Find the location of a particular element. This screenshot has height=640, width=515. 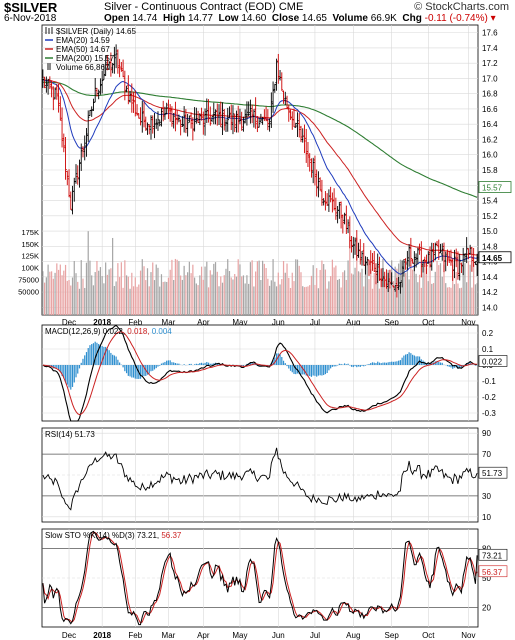

quote-change: -0.11 (-0.74%) is located at coordinates (456, 18).